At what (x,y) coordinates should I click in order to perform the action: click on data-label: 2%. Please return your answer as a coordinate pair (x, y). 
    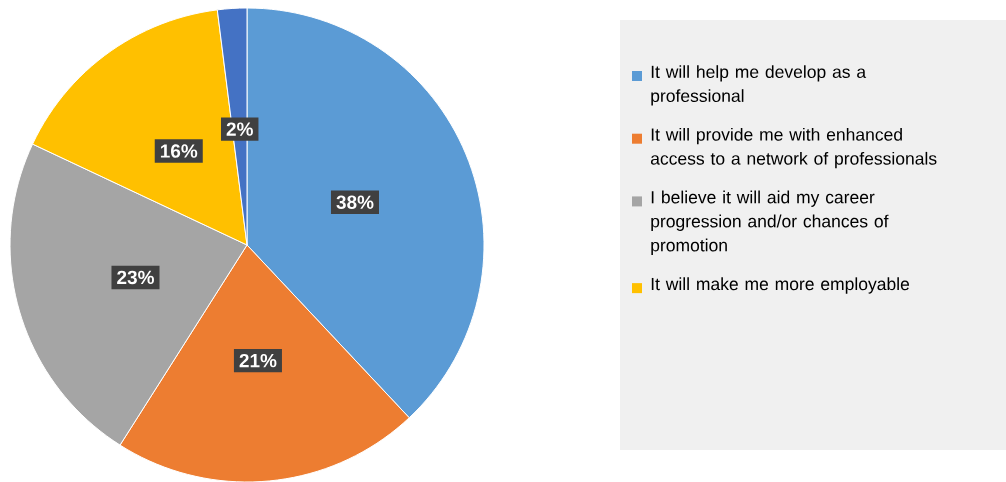
    Looking at the image, I should click on (239, 129).